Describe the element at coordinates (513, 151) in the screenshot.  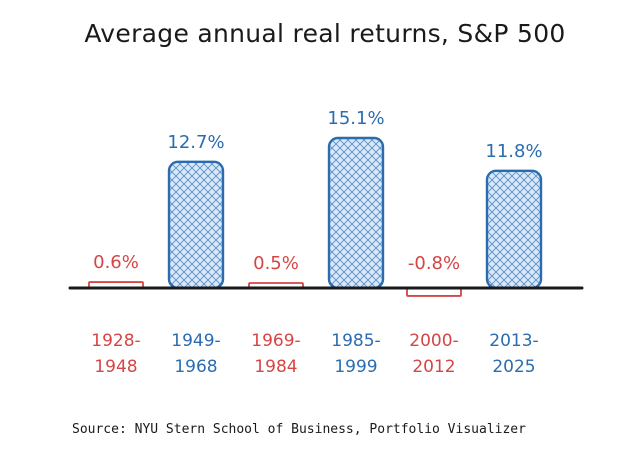
I see `value-label-6: 11.8%` at that location.